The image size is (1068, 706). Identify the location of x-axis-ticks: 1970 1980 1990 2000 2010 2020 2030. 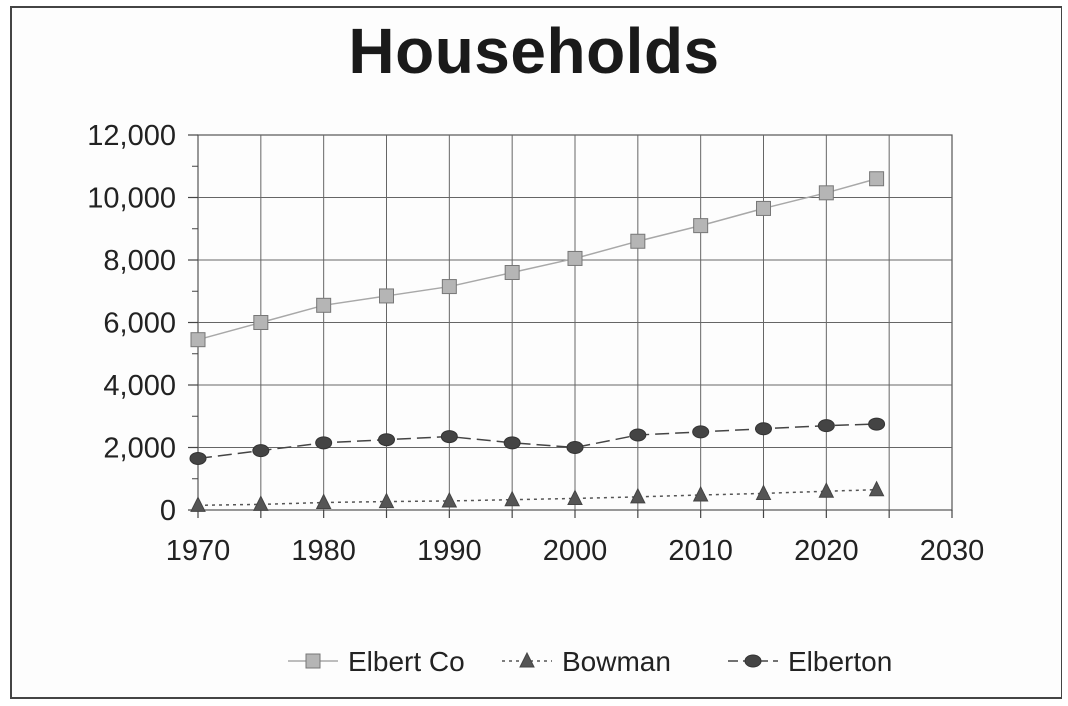
(575, 551).